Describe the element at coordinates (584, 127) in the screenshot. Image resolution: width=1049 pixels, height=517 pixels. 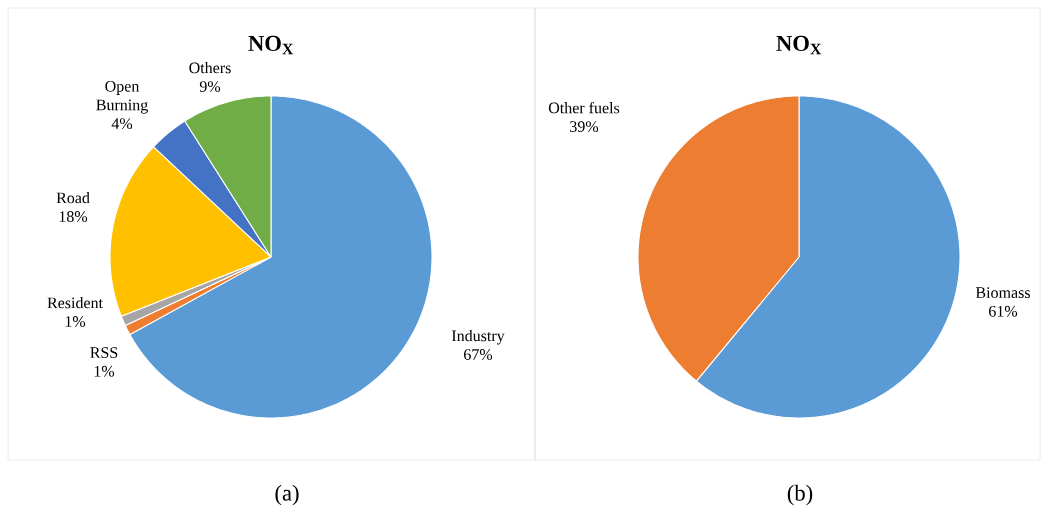
I see `data-label: 39%` at that location.